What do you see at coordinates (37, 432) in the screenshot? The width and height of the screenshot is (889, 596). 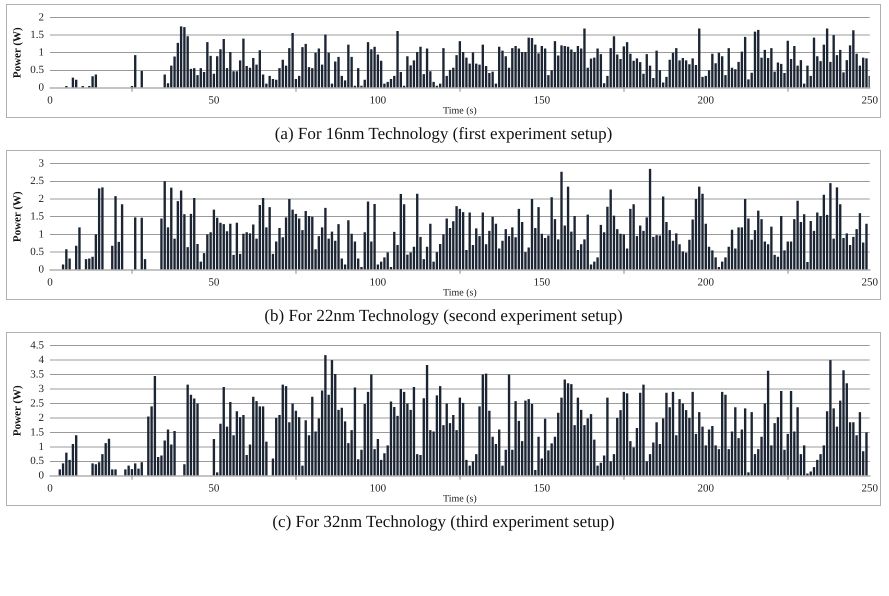 I see `y-tick-label: 1.5` at bounding box center [37, 432].